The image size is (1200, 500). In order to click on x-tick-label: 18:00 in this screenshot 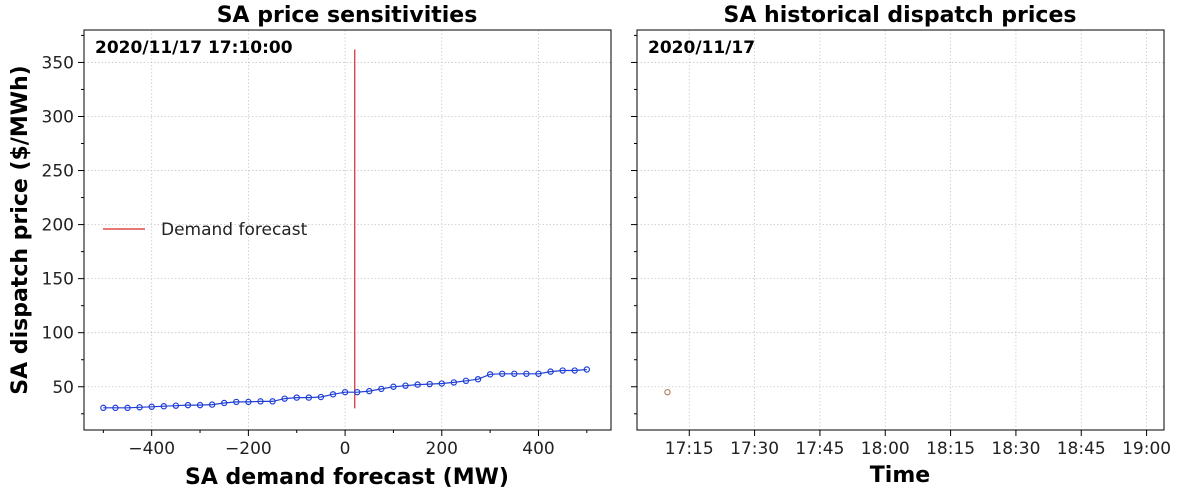, I will do `click(885, 449)`.